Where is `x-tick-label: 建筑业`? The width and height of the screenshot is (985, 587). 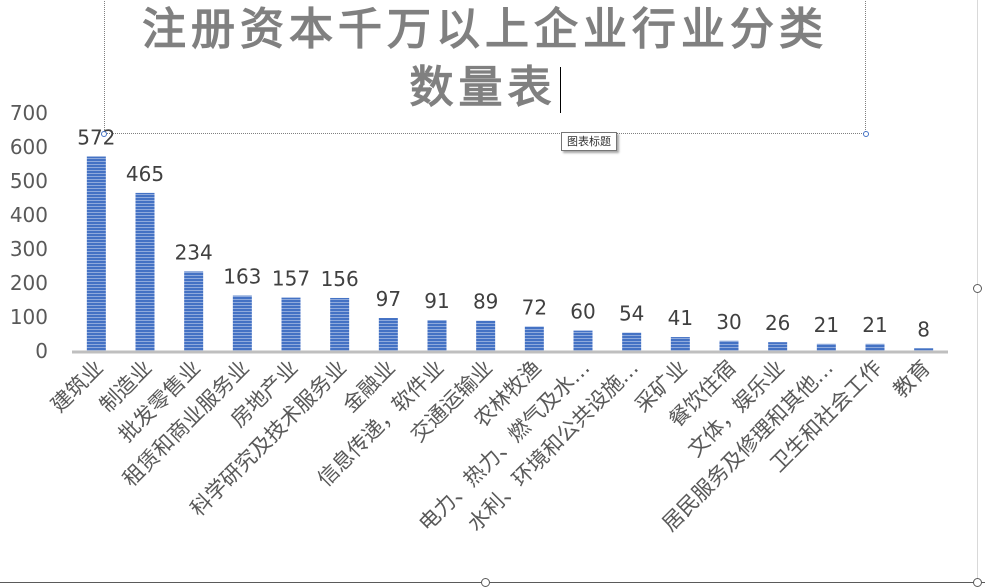 x-tick-label: 建筑业 is located at coordinates (77, 387).